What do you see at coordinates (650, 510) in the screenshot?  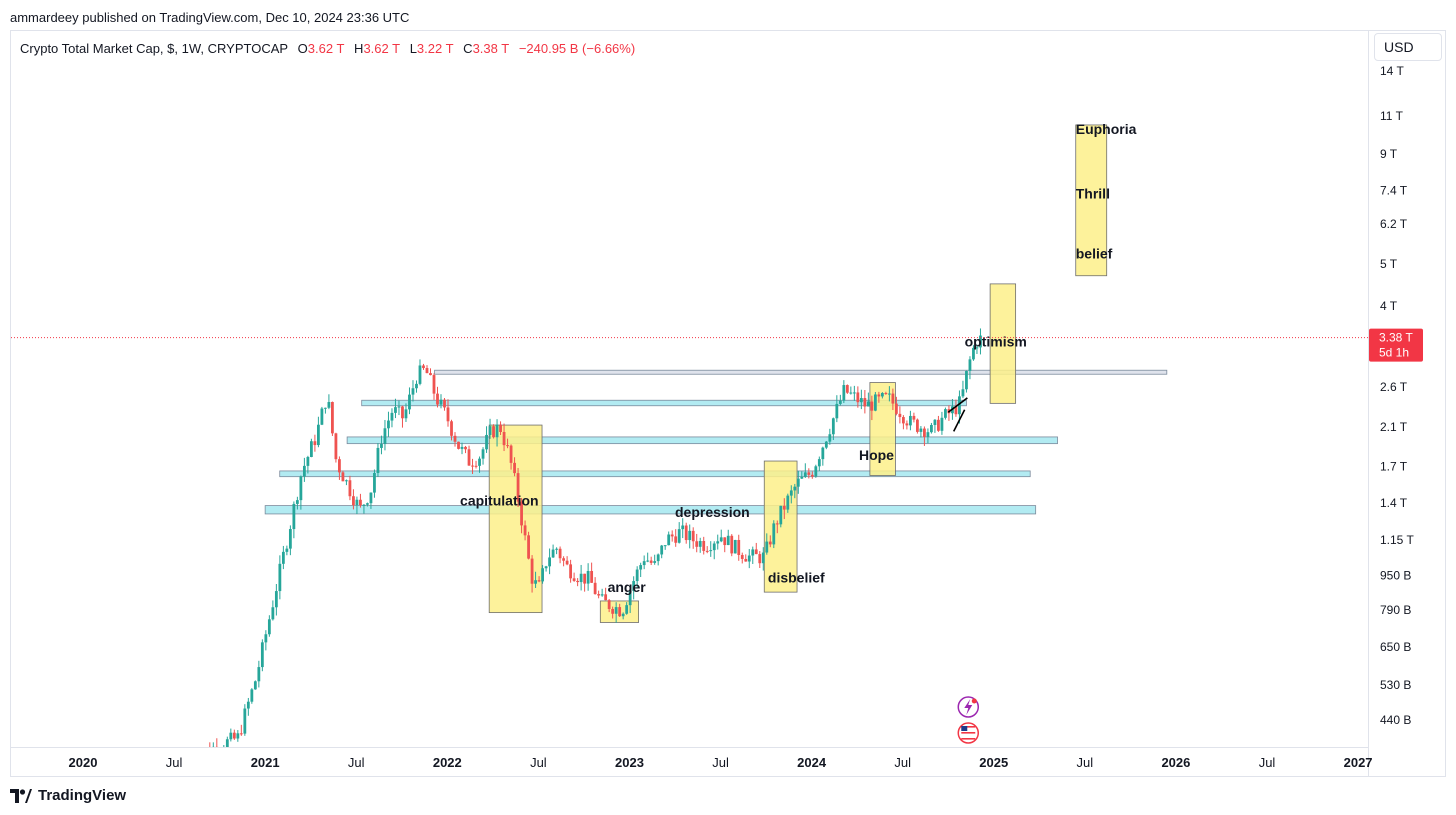 I see `support-band` at bounding box center [650, 510].